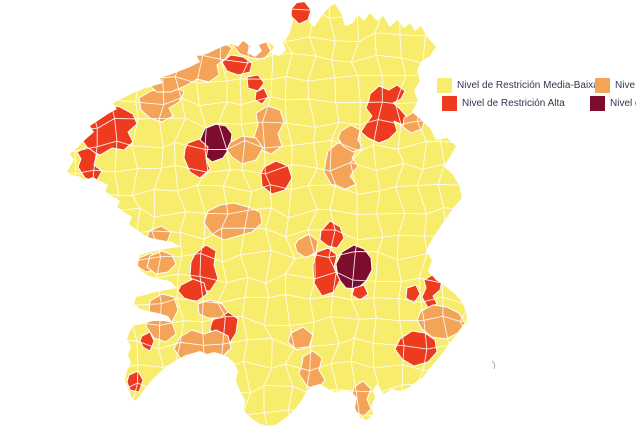 This screenshot has width=636, height=427. Describe the element at coordinates (449, 103) in the screenshot. I see `legend-swatch-alta` at that location.